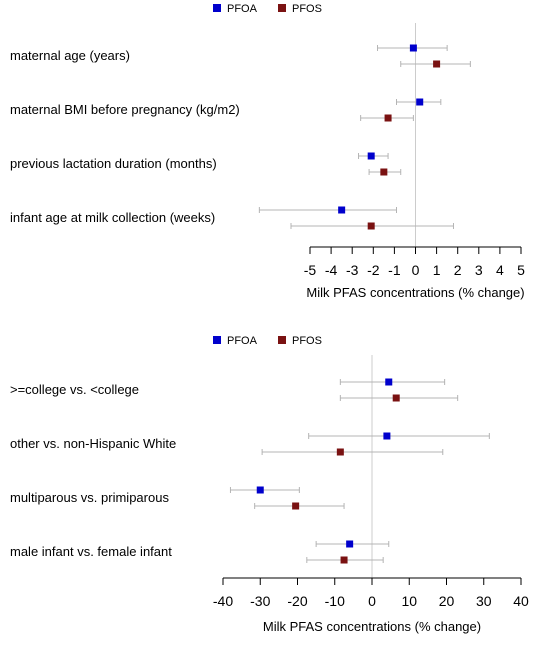 Image resolution: width=539 pixels, height=646 pixels. Describe the element at coordinates (125, 109) in the screenshot. I see `category-label: maternal BMI before pregnancy (kg/m2)` at that location.